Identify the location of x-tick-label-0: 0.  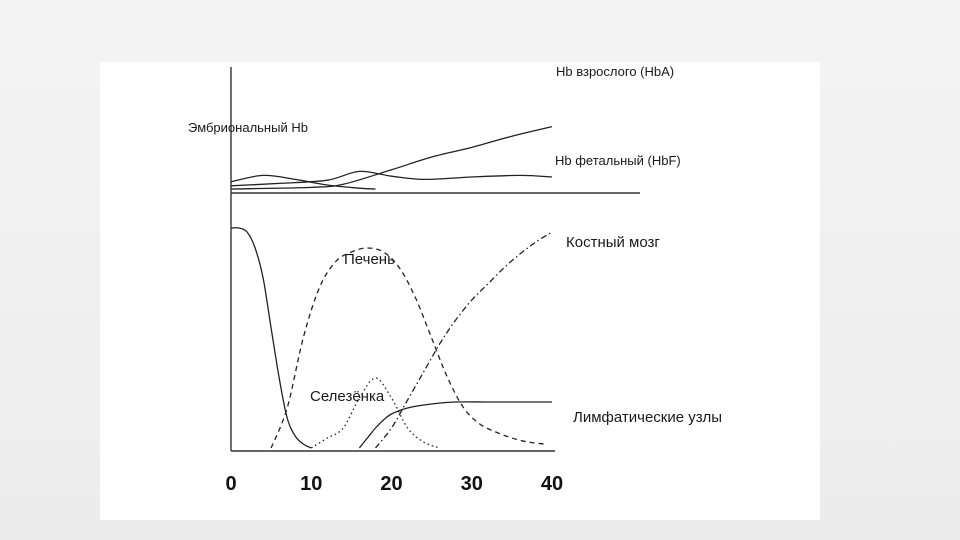
(230, 484).